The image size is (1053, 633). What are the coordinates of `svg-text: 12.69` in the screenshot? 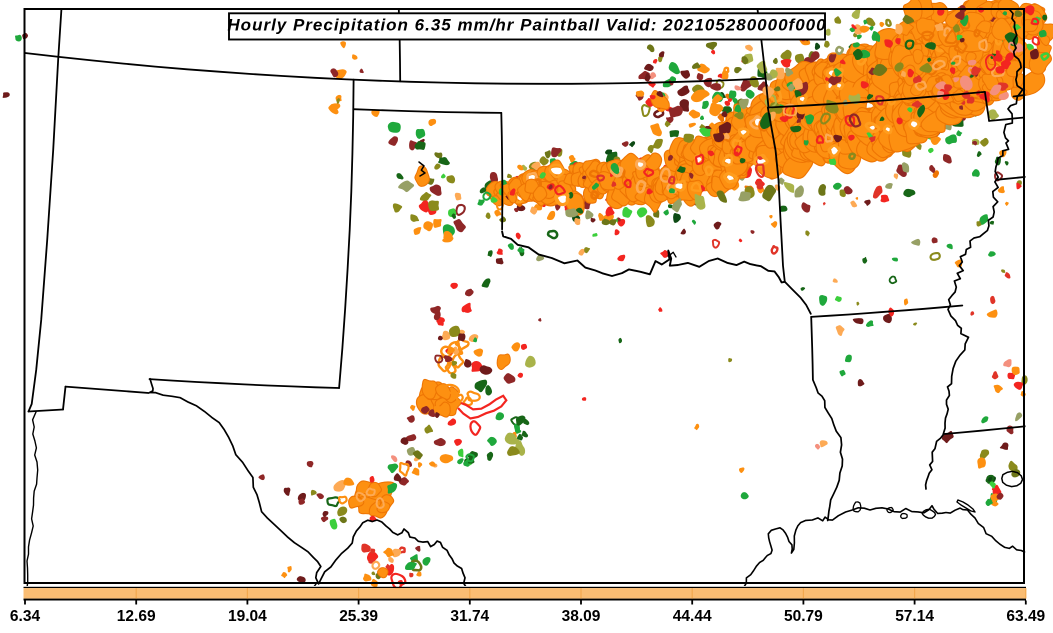 It's located at (136, 616).